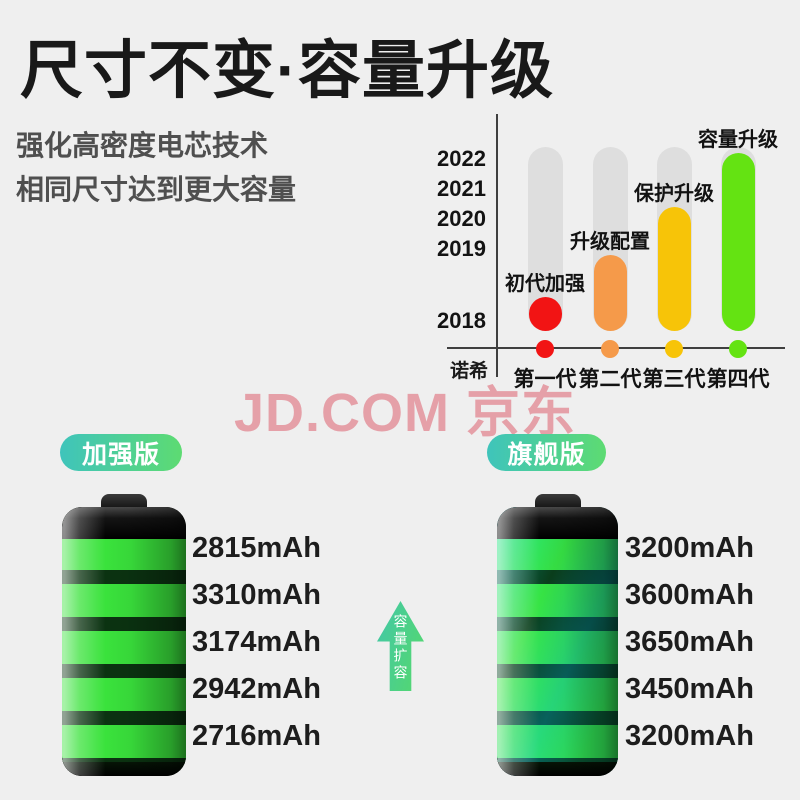 Image resolution: width=800 pixels, height=800 pixels. What do you see at coordinates (689, 642) in the screenshot?
I see `capacity-value: 3650mAh` at bounding box center [689, 642].